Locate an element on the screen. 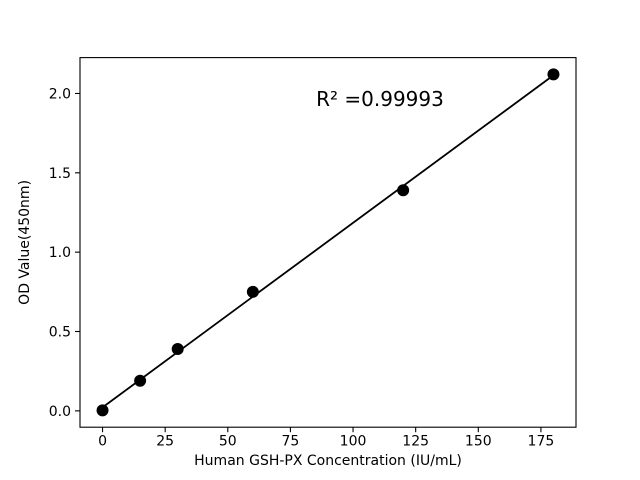 The width and height of the screenshot is (640, 480). y-tick-label: 0.0 is located at coordinates (60, 412).